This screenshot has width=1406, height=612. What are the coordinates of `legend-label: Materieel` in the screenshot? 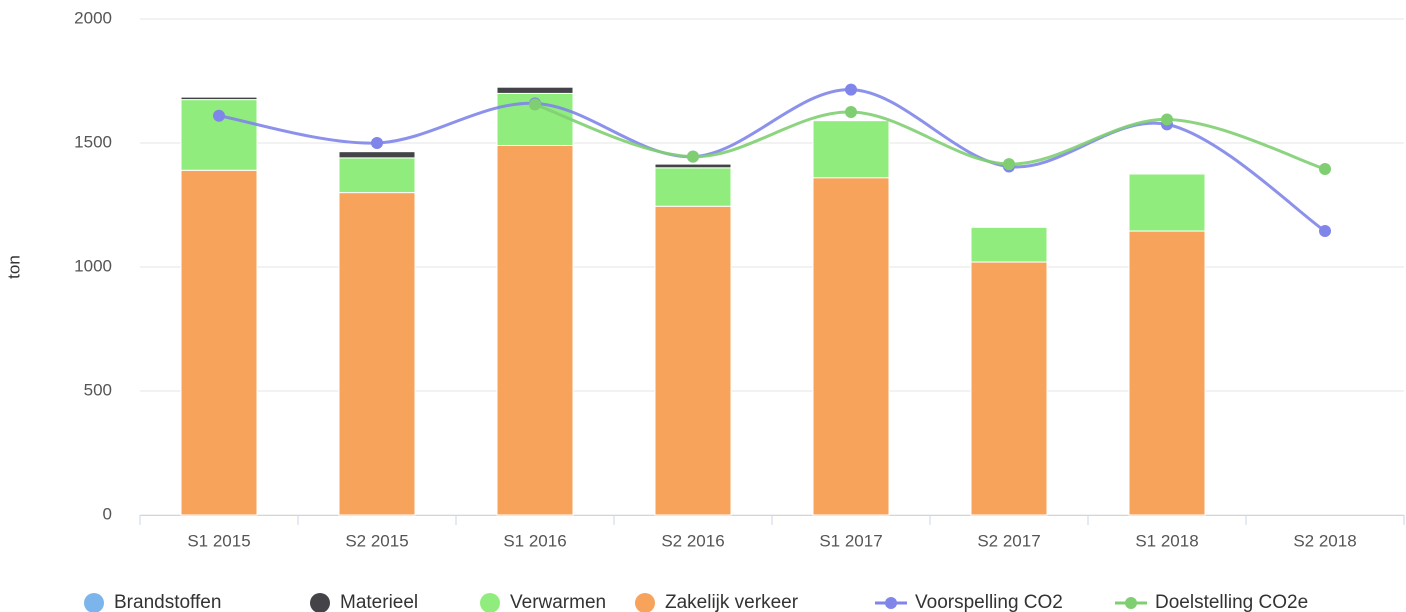 It's located at (379, 602).